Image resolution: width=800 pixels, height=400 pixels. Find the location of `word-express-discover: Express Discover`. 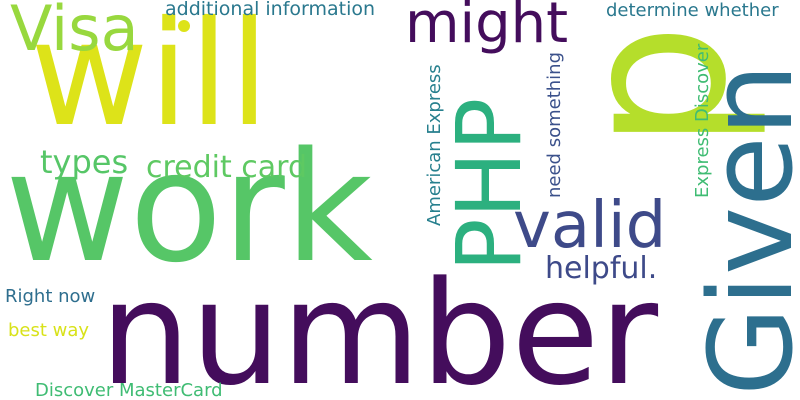

word-express-discover: Express Discover is located at coordinates (702, 120).